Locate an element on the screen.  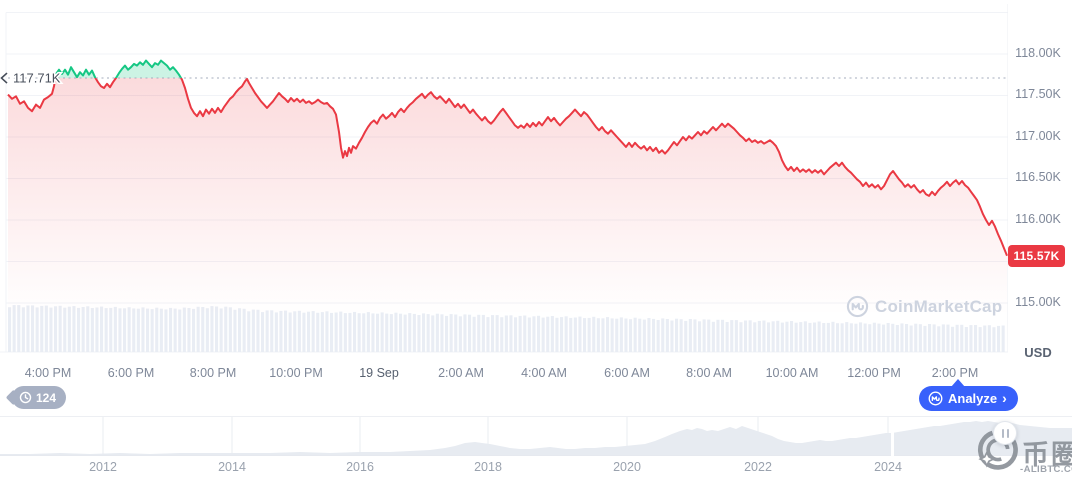
analyze-button: Analyze › is located at coordinates (968, 398).